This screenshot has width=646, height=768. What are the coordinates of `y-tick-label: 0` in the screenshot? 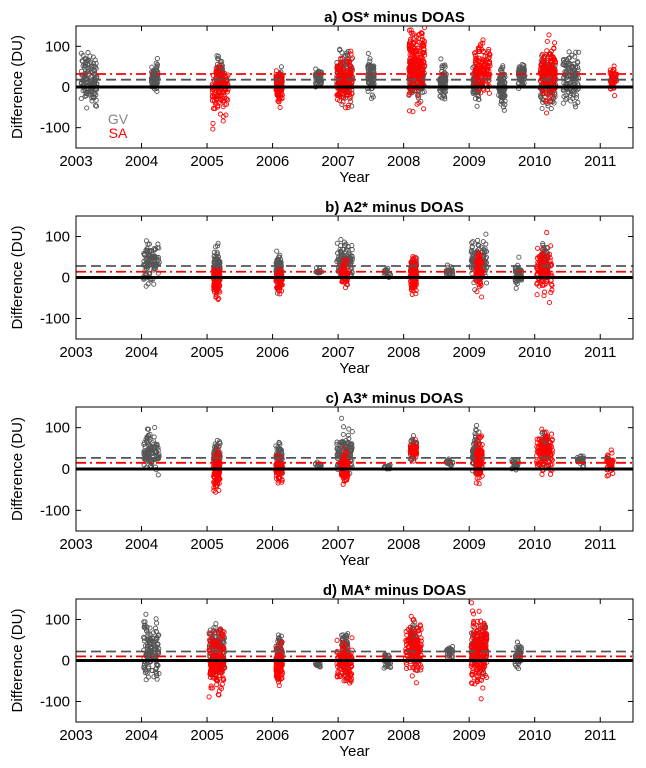 It's located at (66, 87).